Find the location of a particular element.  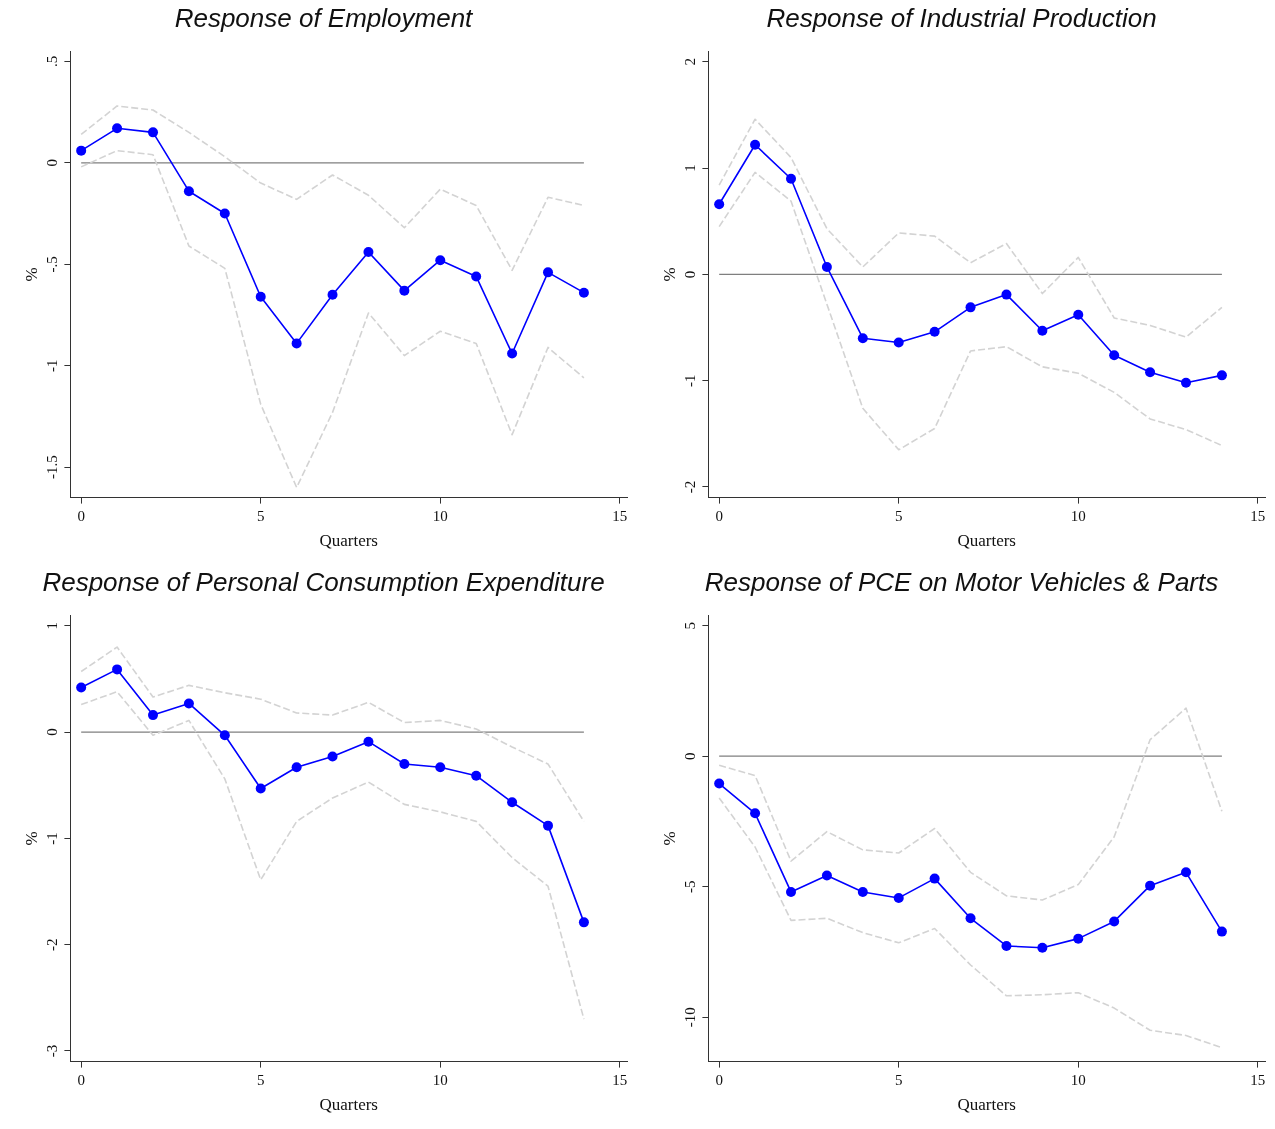

chart-title: Response of Employment is located at coordinates (324, 17).